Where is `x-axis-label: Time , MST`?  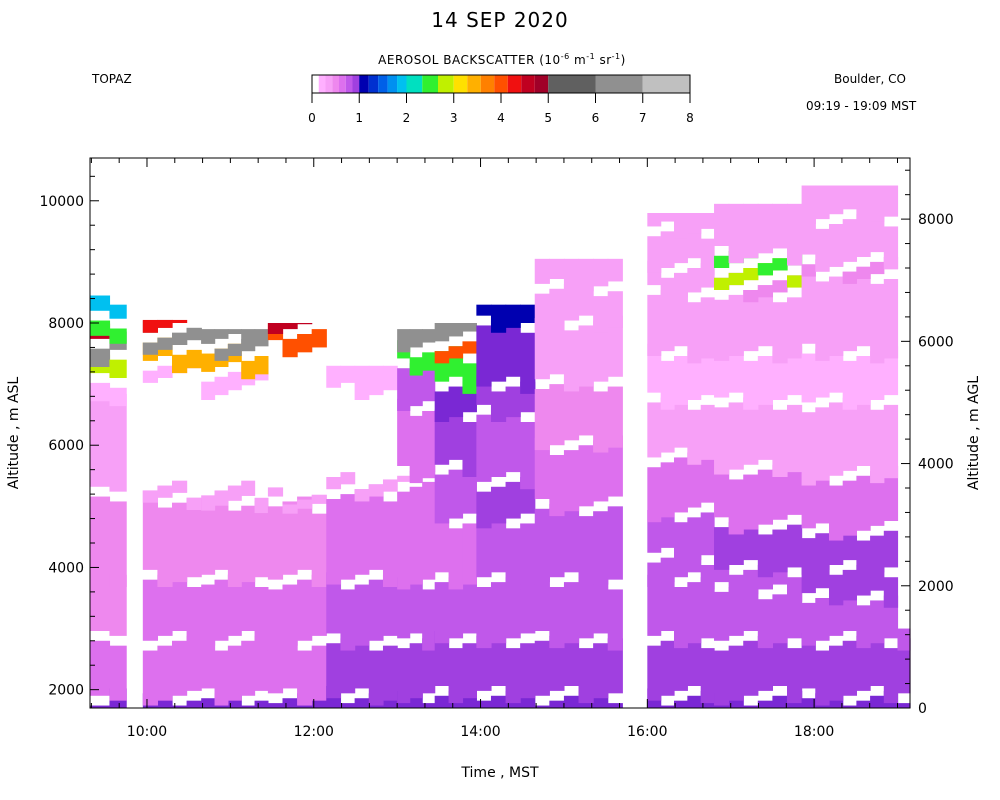 x-axis-label: Time , MST is located at coordinates (499, 773).